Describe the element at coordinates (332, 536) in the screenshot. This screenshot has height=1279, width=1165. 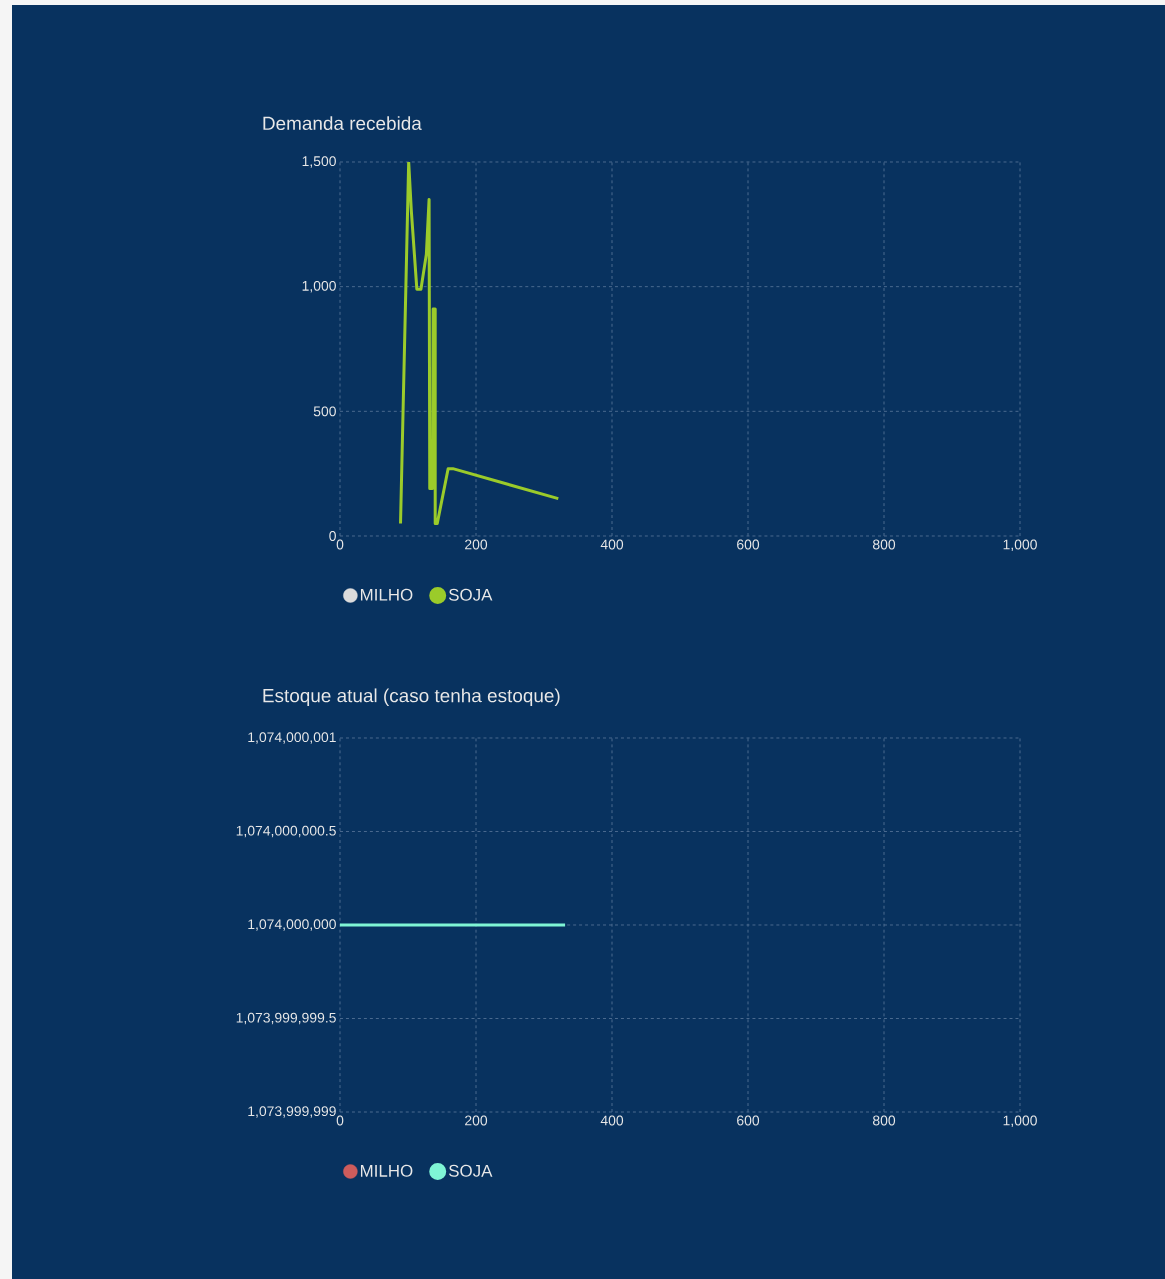
I see `y-tick-label: 0` at that location.